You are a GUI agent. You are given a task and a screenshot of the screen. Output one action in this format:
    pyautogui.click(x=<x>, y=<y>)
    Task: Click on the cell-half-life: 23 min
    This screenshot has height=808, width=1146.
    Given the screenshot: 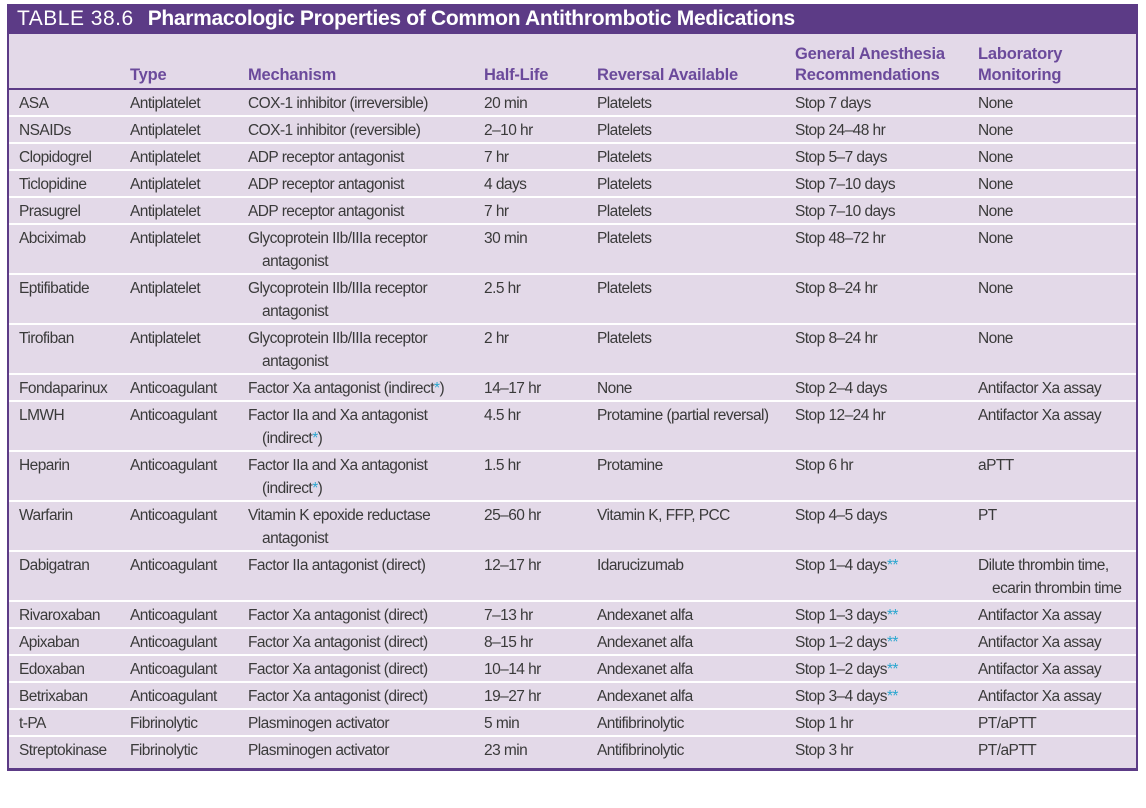 What is the action you would take?
    pyautogui.click(x=506, y=750)
    